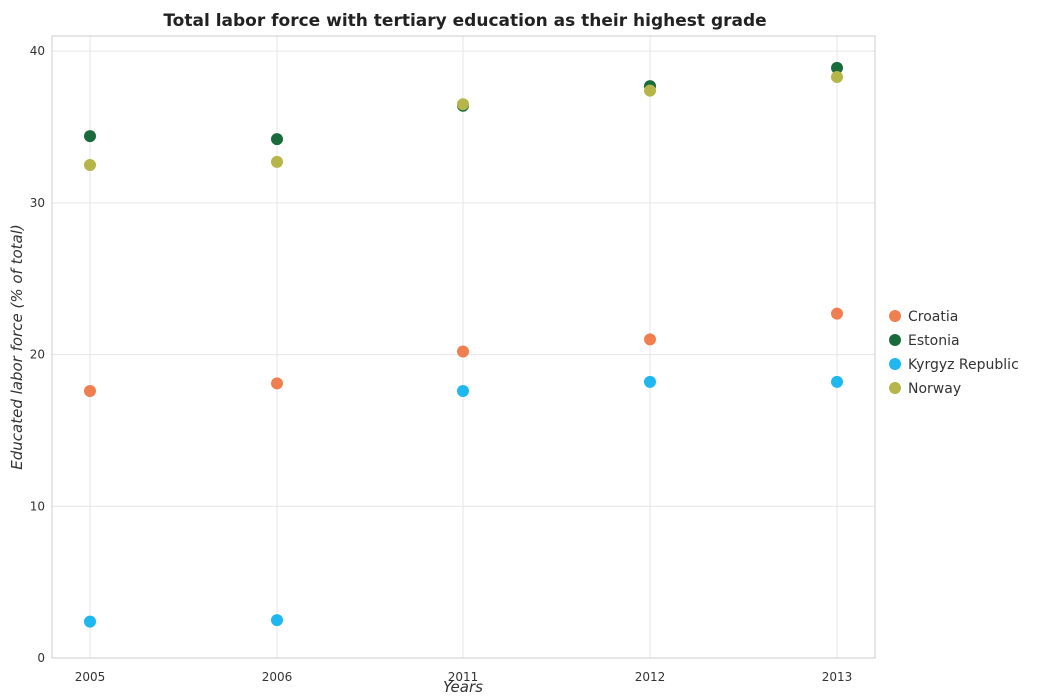  I want to click on legend-marker-norway, so click(895, 388).